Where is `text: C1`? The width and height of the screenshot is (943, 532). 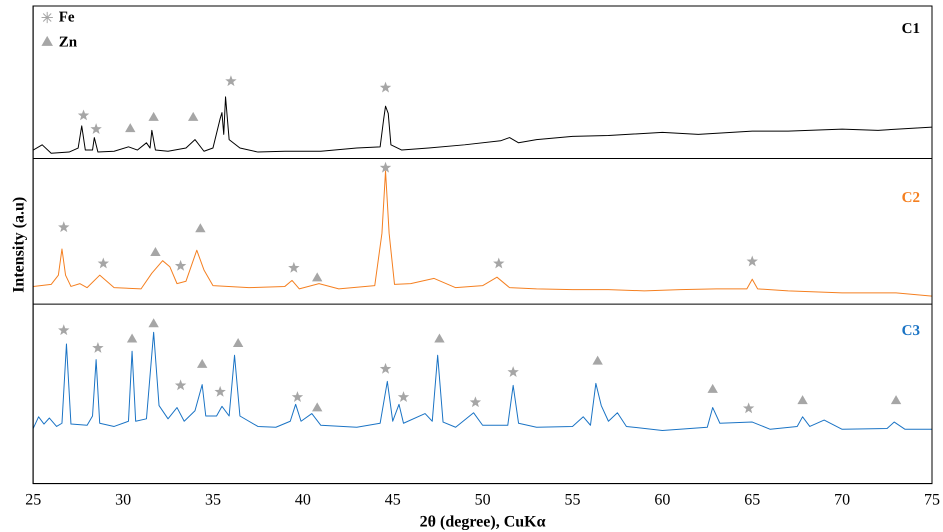
text: C1 is located at coordinates (911, 28).